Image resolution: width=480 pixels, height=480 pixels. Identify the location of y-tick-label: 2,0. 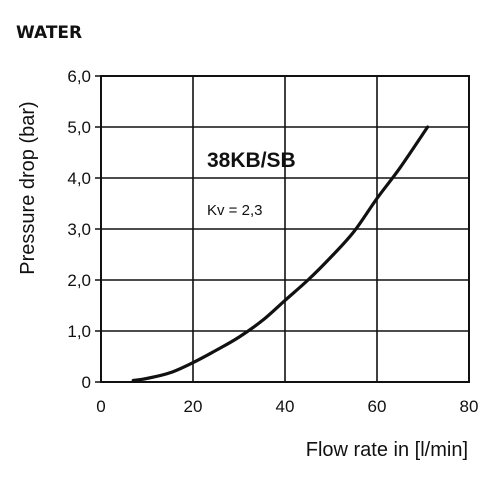
(79, 280).